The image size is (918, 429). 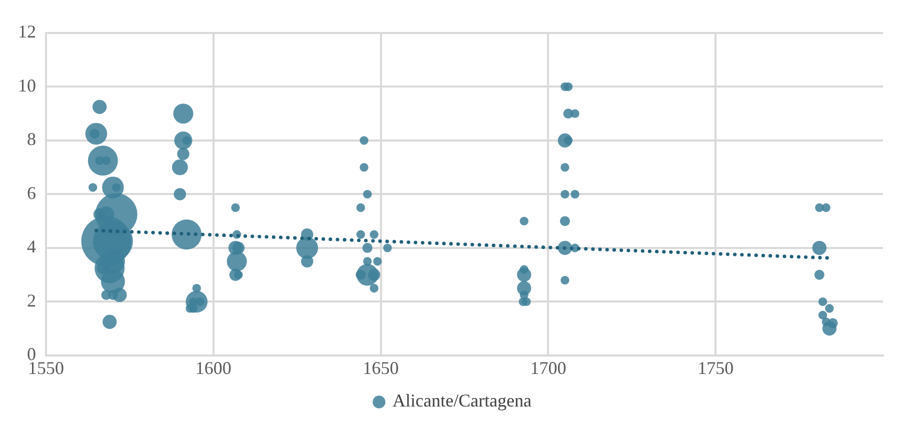 I want to click on y-tick-label: 12, so click(x=27, y=32).